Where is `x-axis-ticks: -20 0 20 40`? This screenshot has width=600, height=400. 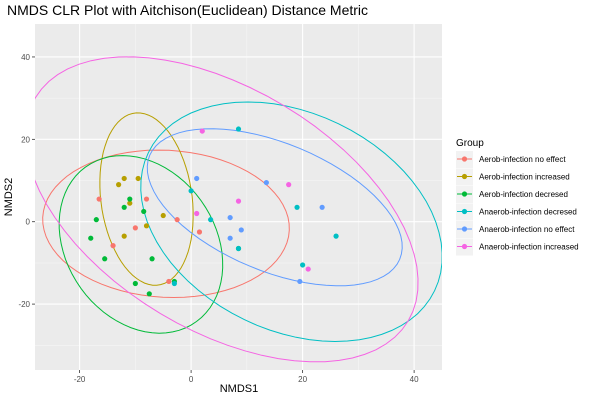
x-axis-ticks: -20 0 20 40 is located at coordinates (246, 377).